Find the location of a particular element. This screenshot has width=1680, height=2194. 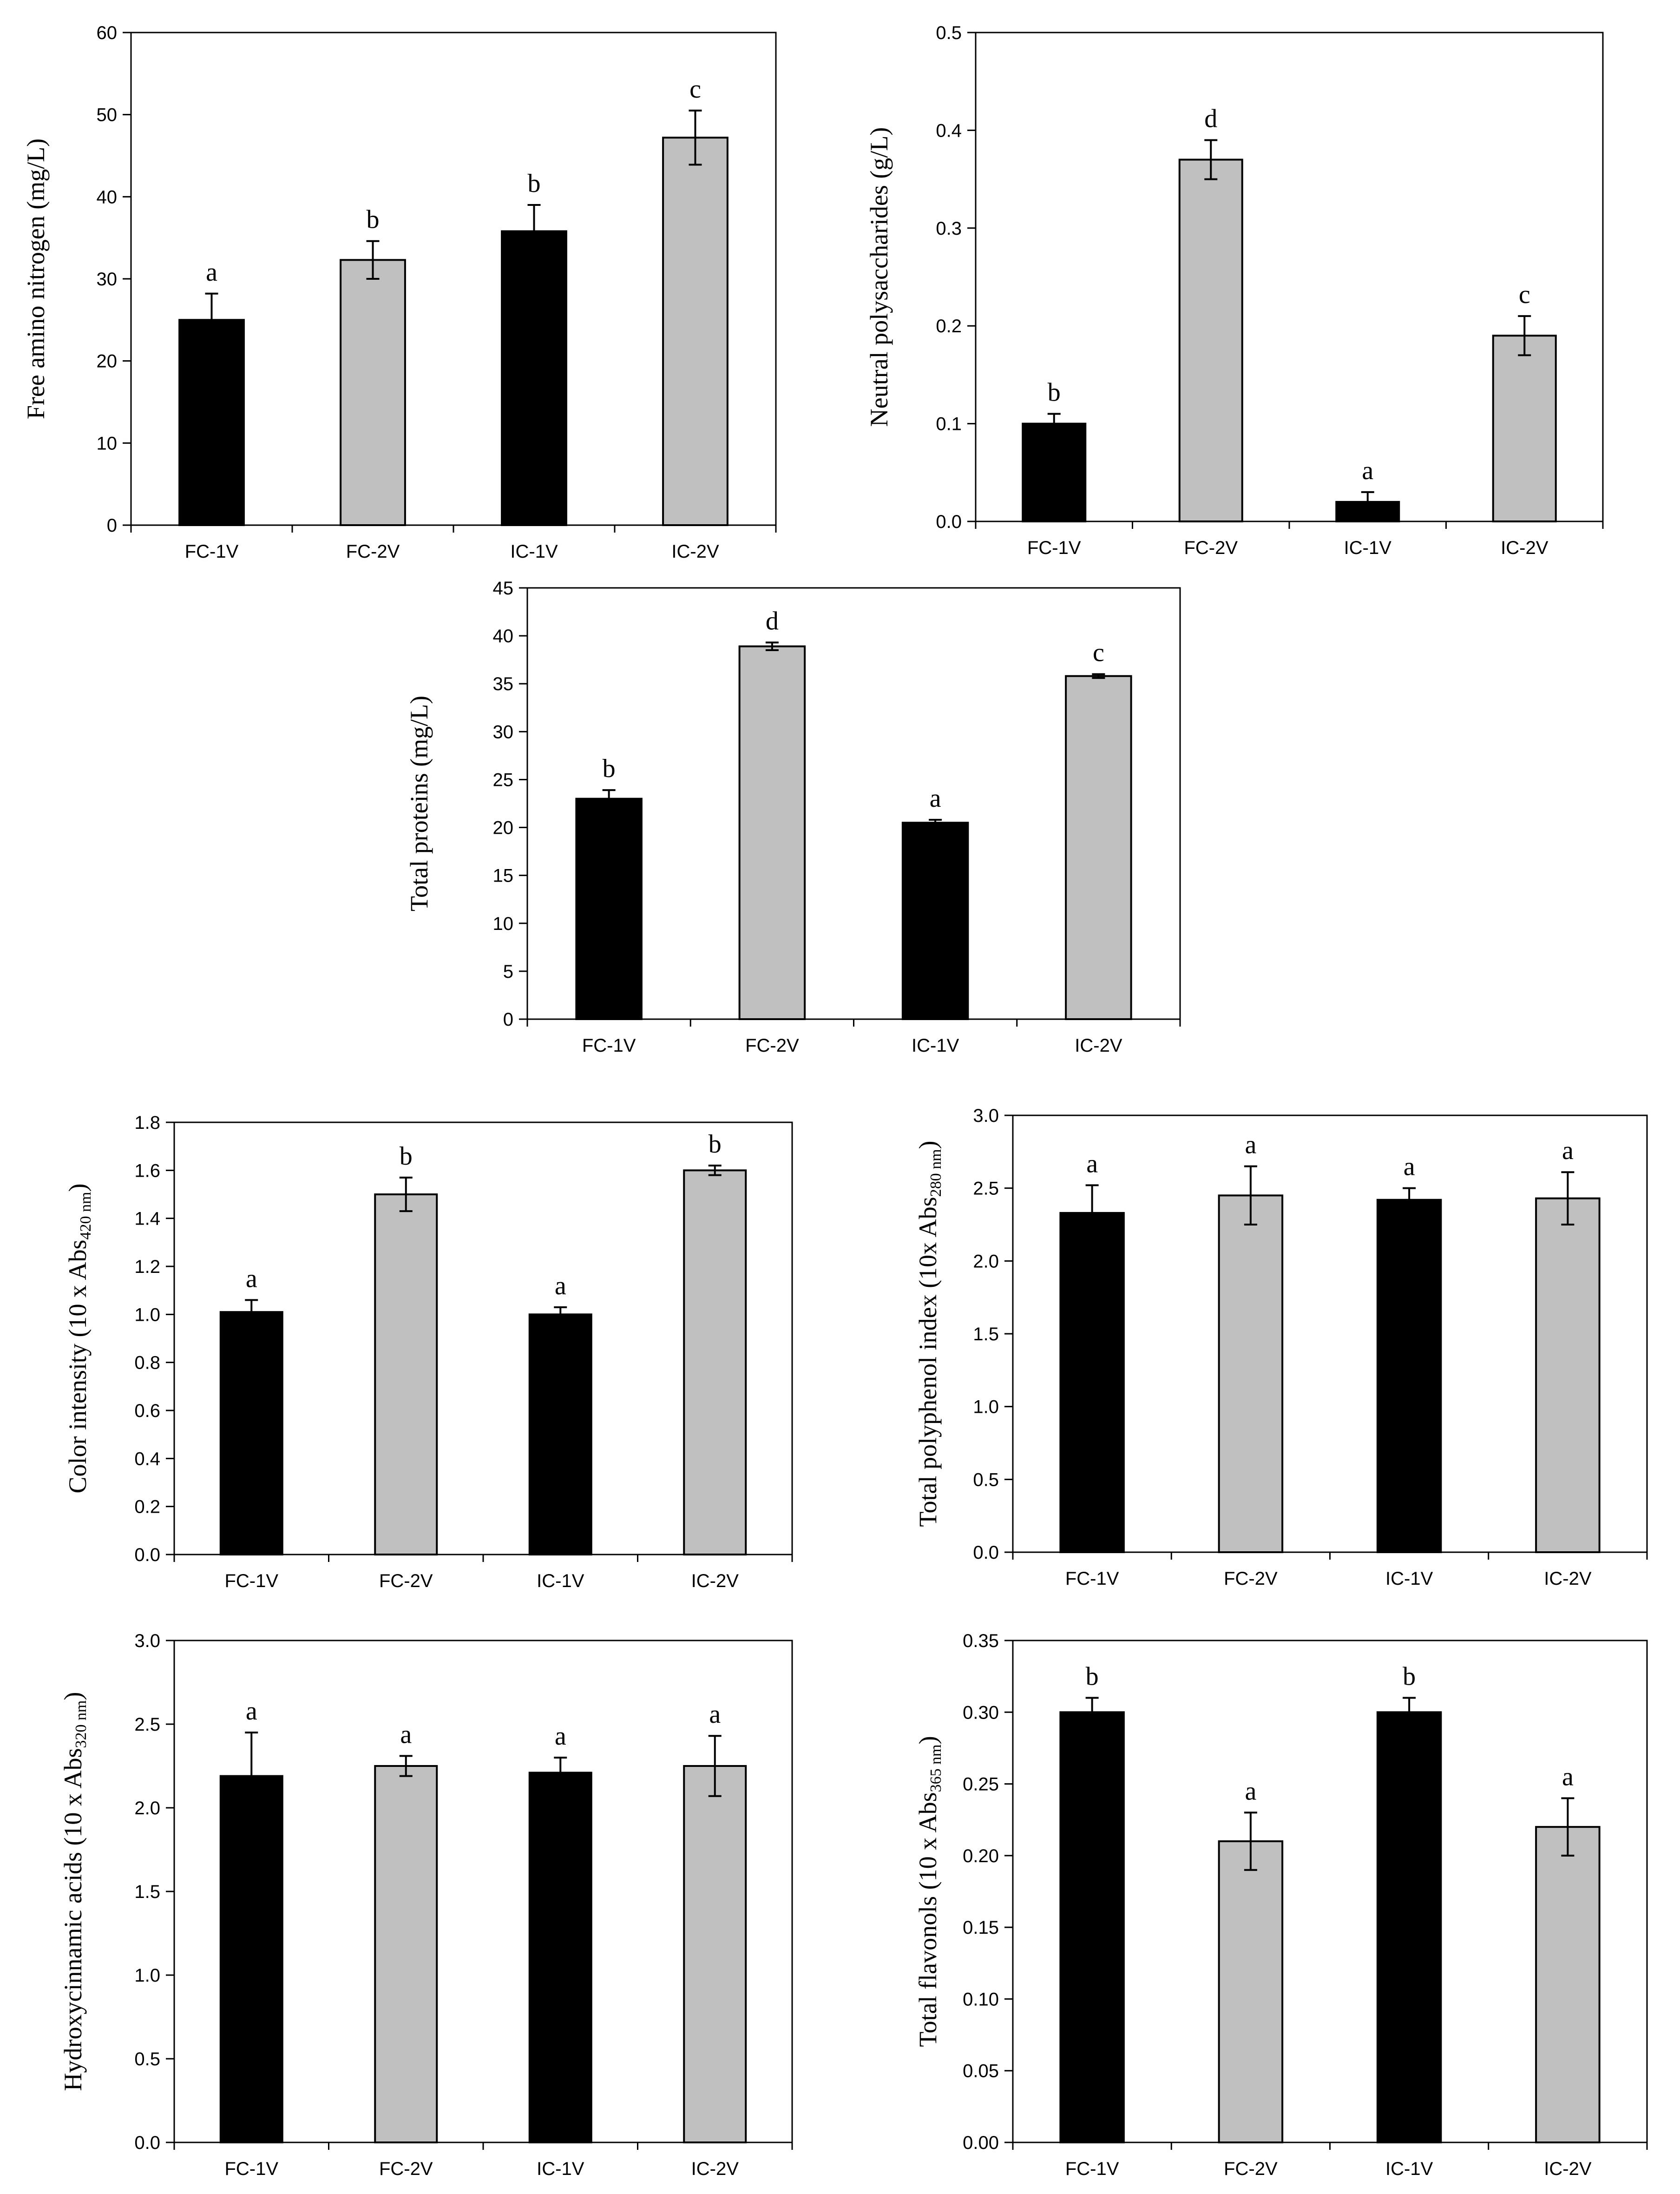

y-axis-label: Color intensity (10 x Abs420 nm) is located at coordinates (79, 1339).